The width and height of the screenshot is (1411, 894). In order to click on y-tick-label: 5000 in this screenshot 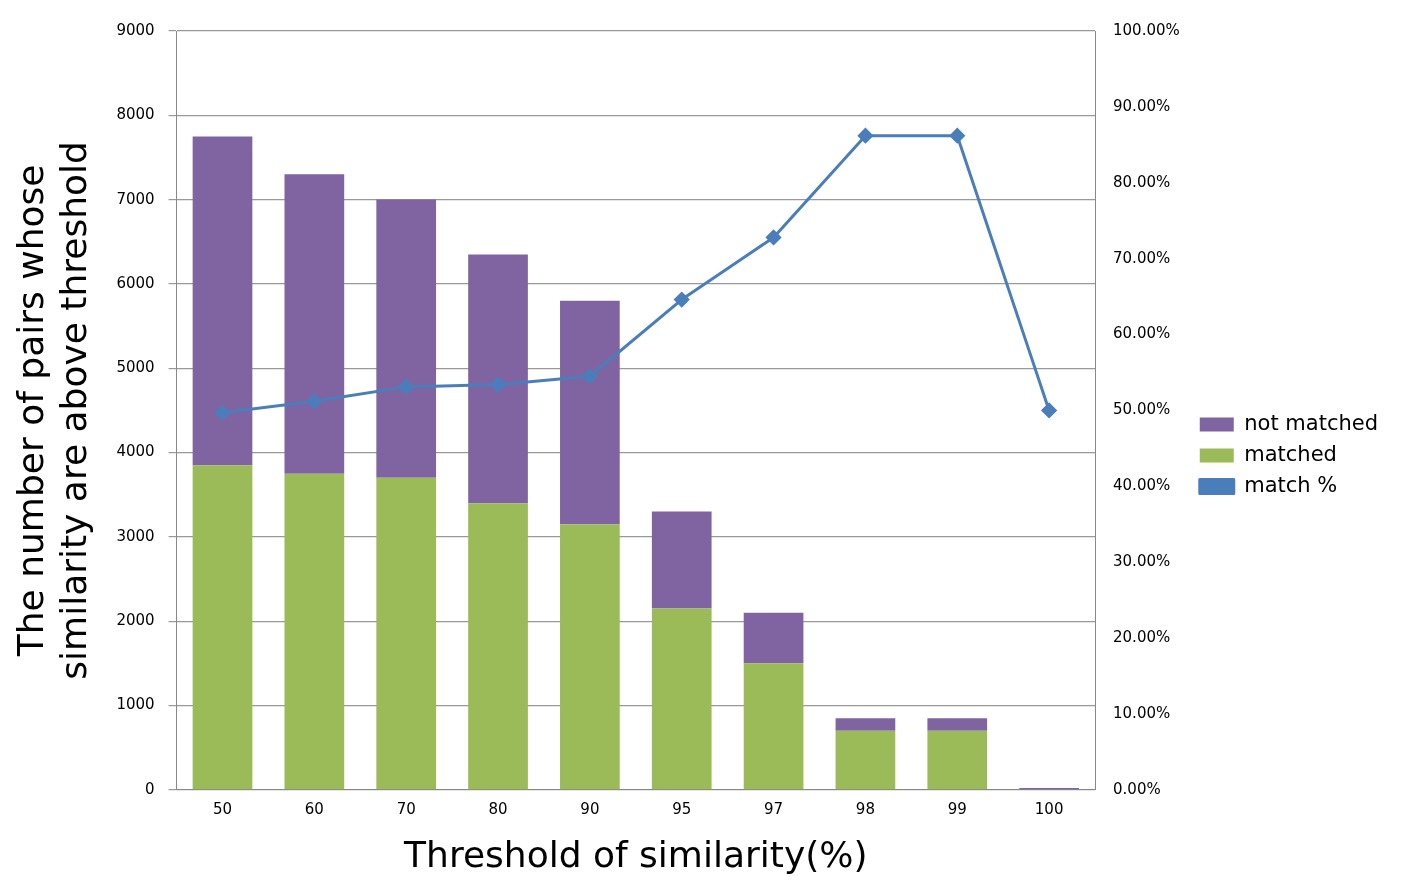, I will do `click(135, 367)`.